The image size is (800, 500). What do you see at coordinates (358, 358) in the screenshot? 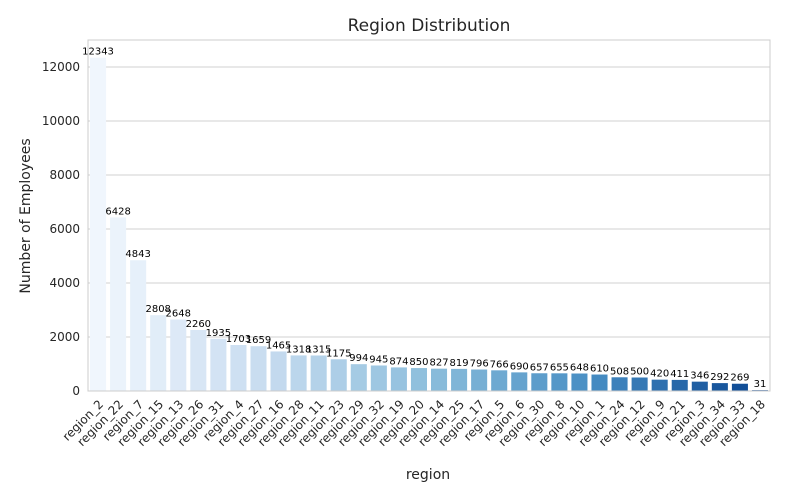
I see `data-label: 994` at bounding box center [358, 358].